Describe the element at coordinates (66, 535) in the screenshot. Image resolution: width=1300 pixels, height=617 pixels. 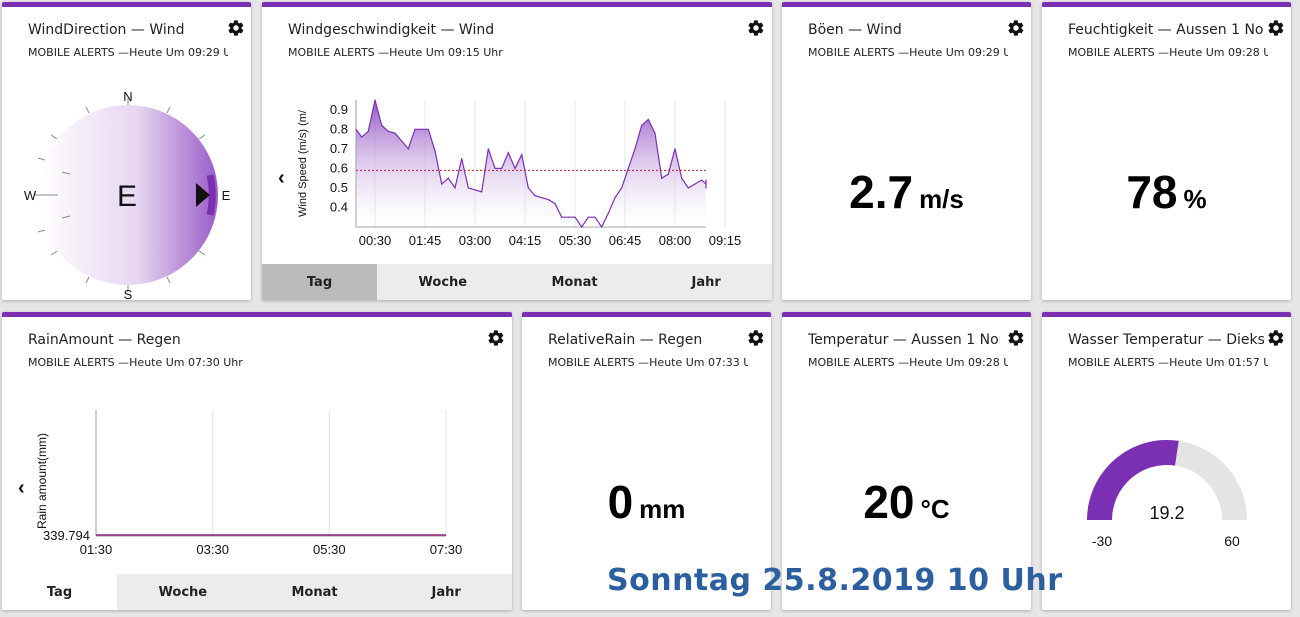
I see `y-tick-label: 339.794` at that location.